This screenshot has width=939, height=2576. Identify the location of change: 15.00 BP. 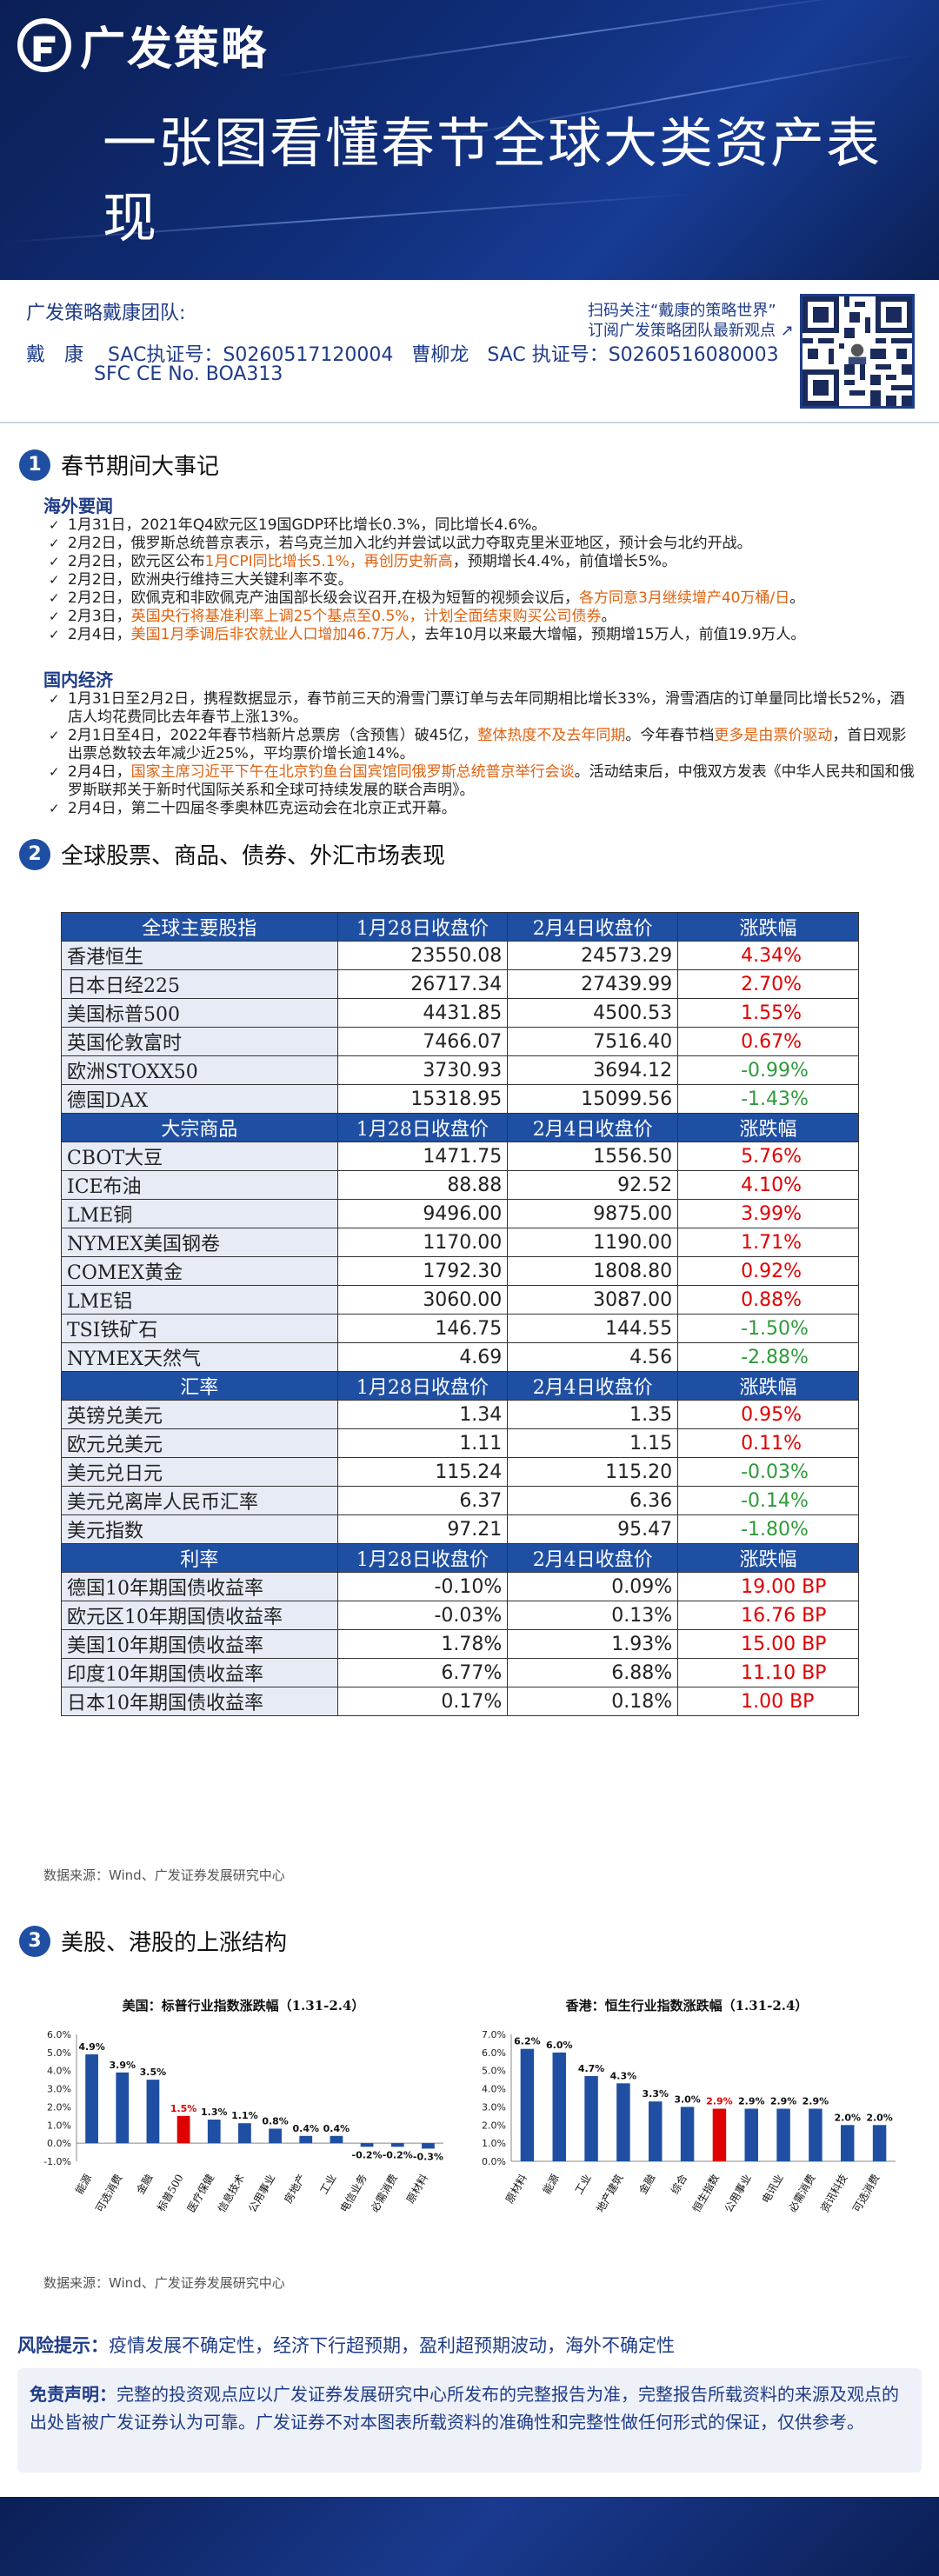
(768, 1644).